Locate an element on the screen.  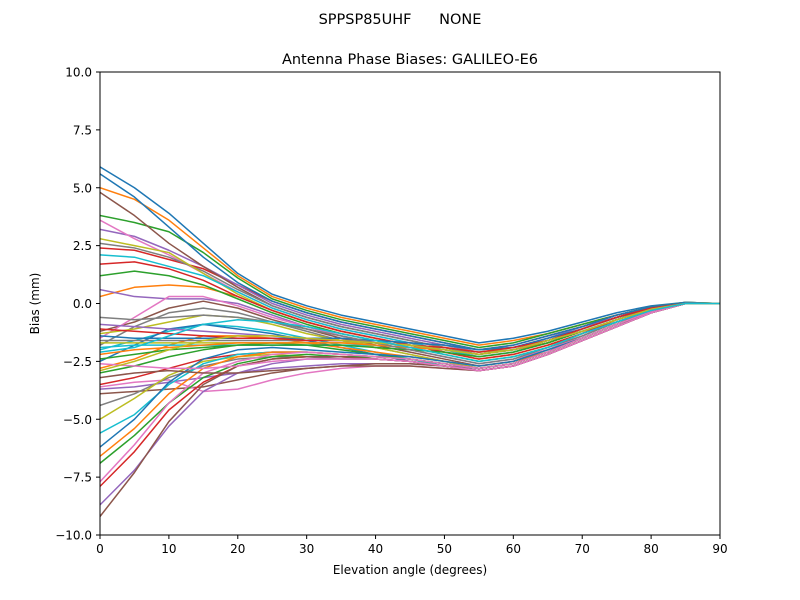
y-tick-label: −5.0 is located at coordinates (77, 420).